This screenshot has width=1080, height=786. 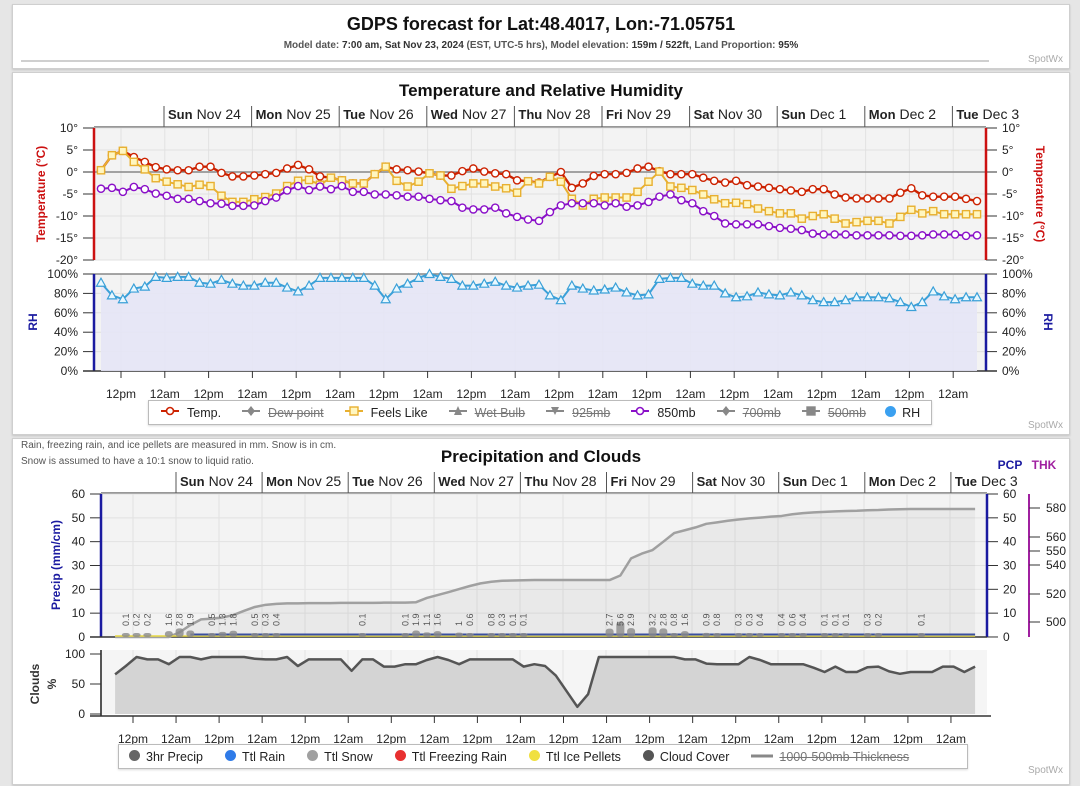 I want to click on legend-item-dew-point: Dew point, so click(x=282, y=412).